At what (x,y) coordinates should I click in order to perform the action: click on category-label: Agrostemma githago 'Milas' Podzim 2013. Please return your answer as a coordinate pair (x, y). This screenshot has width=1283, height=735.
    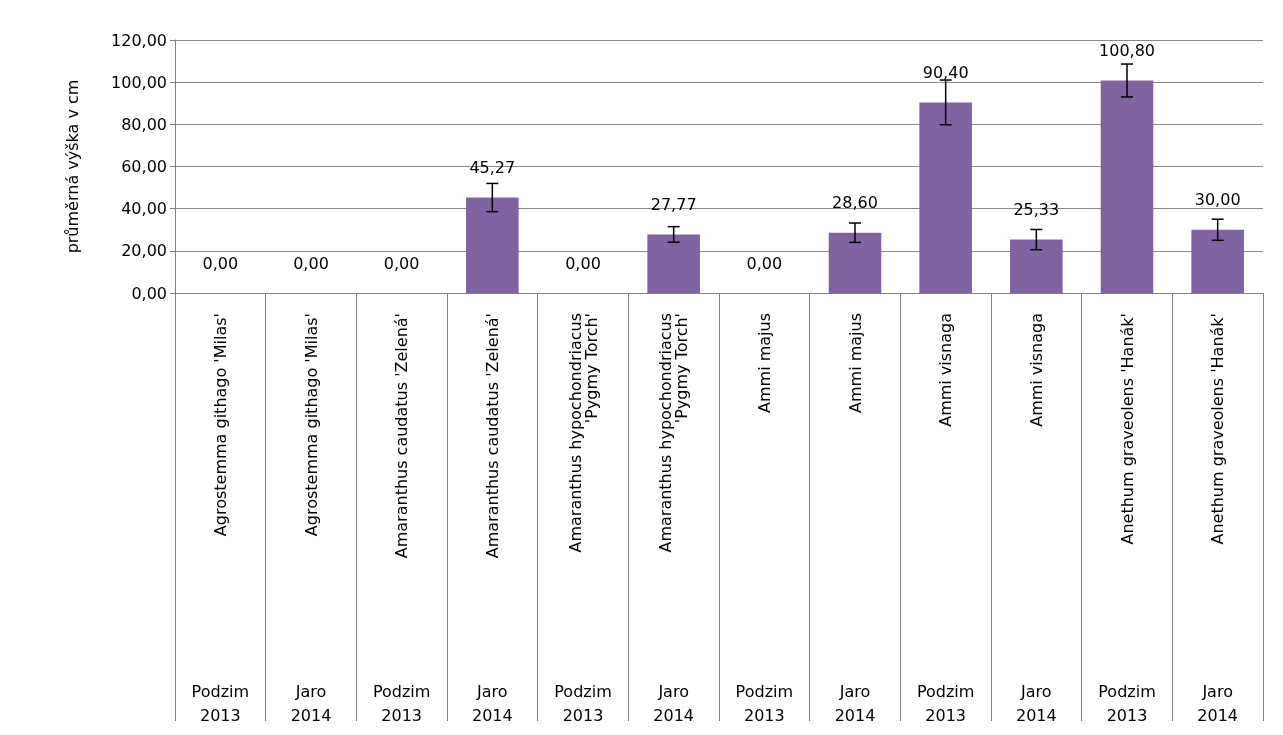
    Looking at the image, I should click on (220, 519).